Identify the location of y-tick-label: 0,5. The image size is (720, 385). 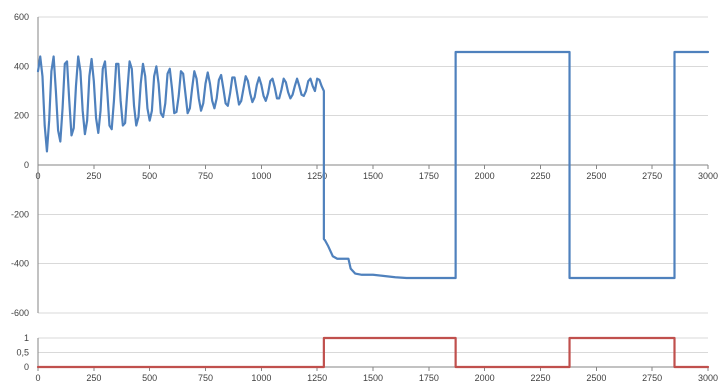
(22, 353).